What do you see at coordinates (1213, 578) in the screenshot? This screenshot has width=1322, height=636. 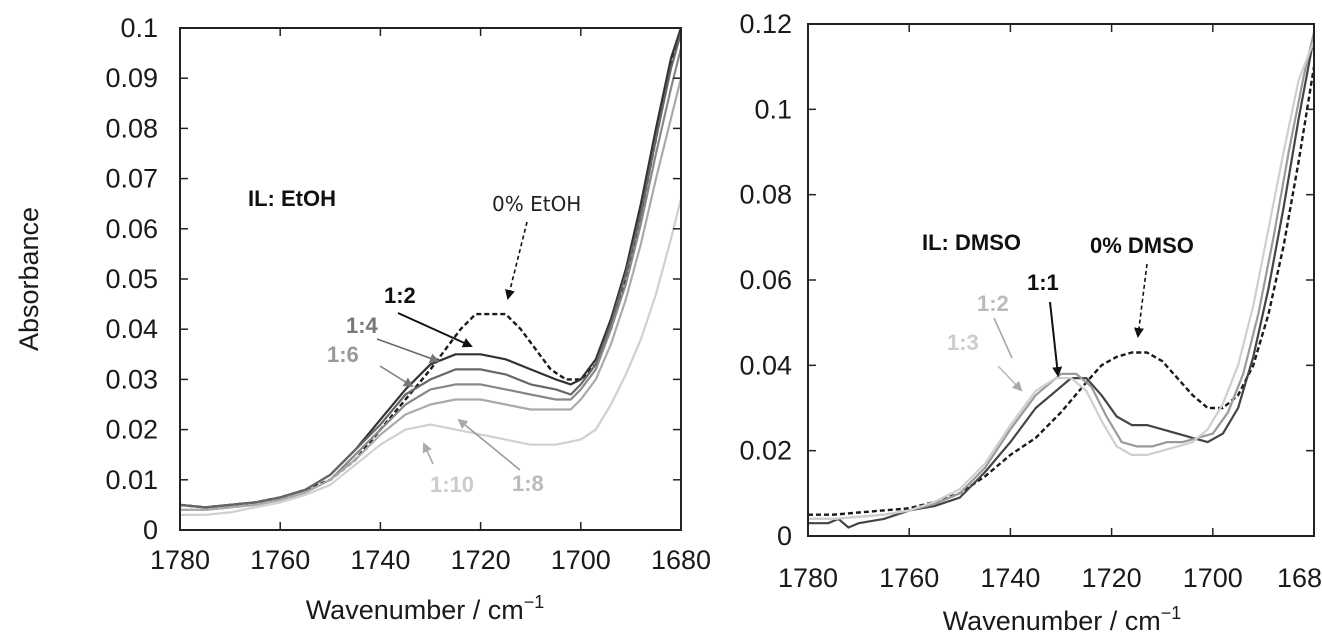 I see `right-x-tick-label-4: 1700` at bounding box center [1213, 578].